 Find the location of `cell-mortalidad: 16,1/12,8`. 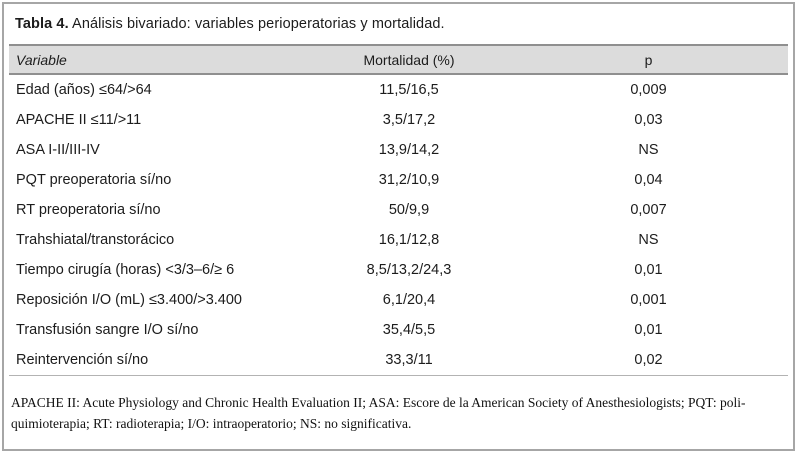

cell-mortalidad: 16,1/12,8 is located at coordinates (409, 240).